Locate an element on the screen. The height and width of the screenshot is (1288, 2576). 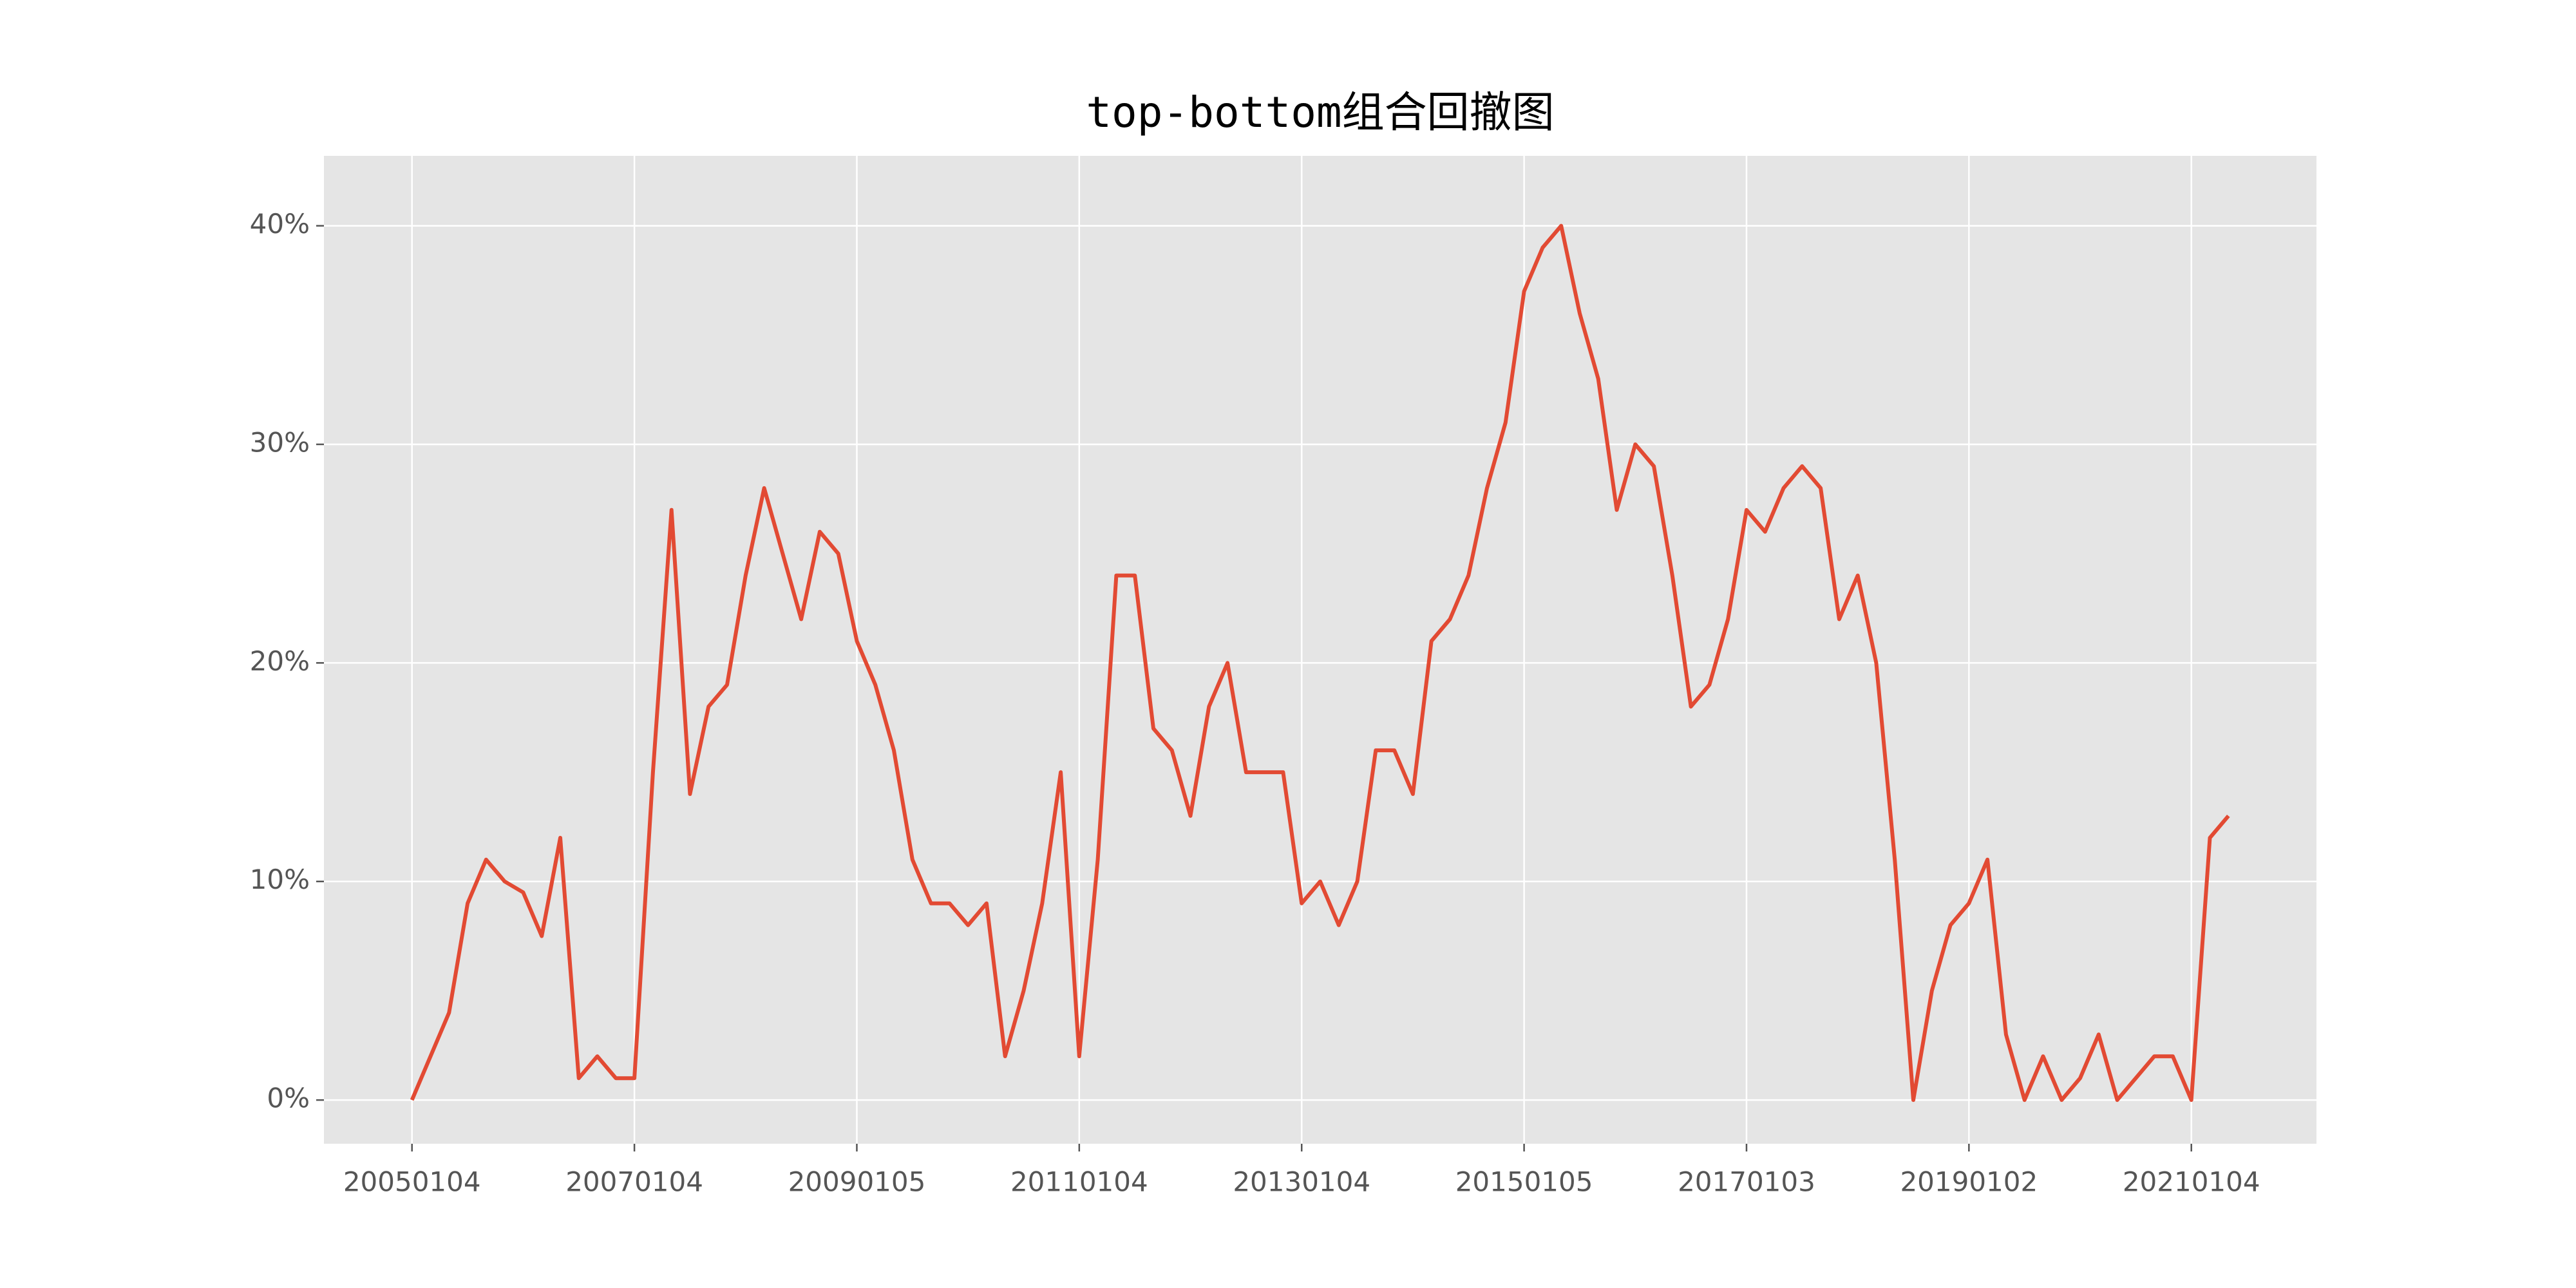
x-tick-label: 20190102 is located at coordinates (1969, 1182).